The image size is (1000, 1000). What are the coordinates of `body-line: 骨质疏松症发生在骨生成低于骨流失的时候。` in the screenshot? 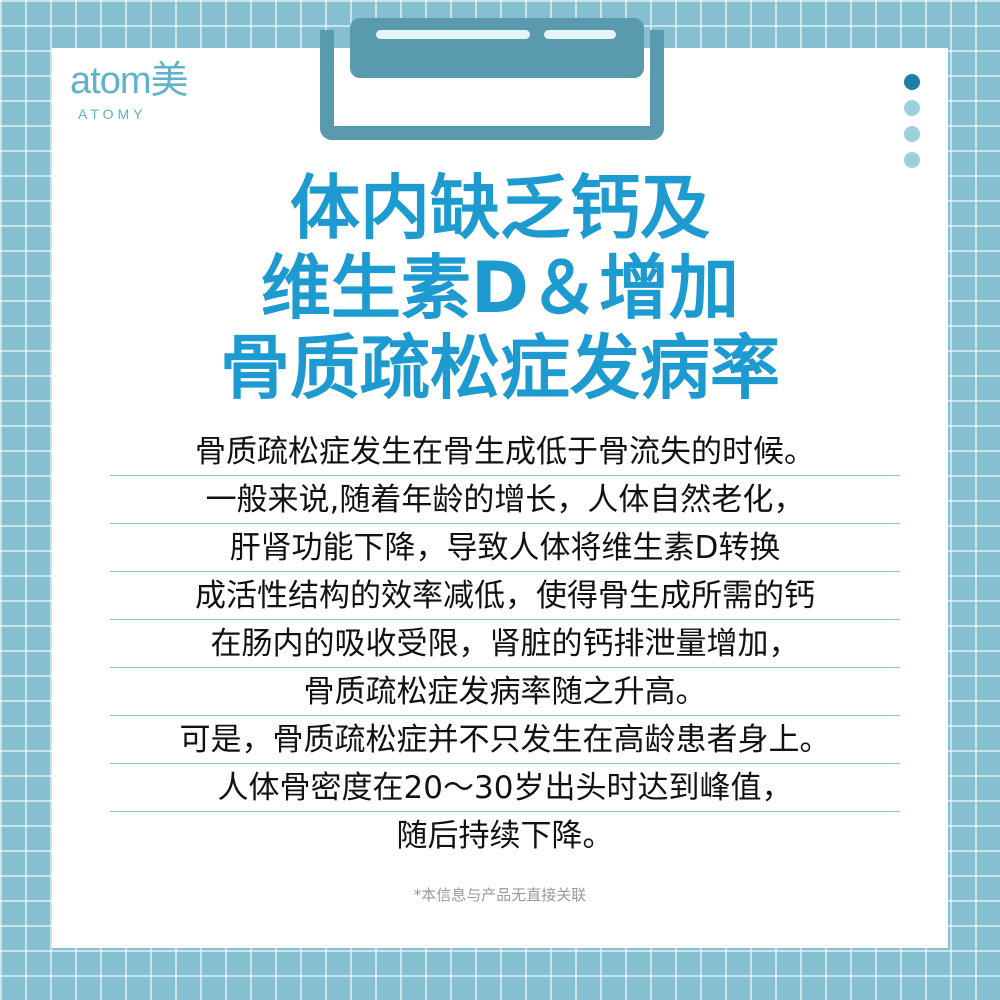 It's located at (505, 452).